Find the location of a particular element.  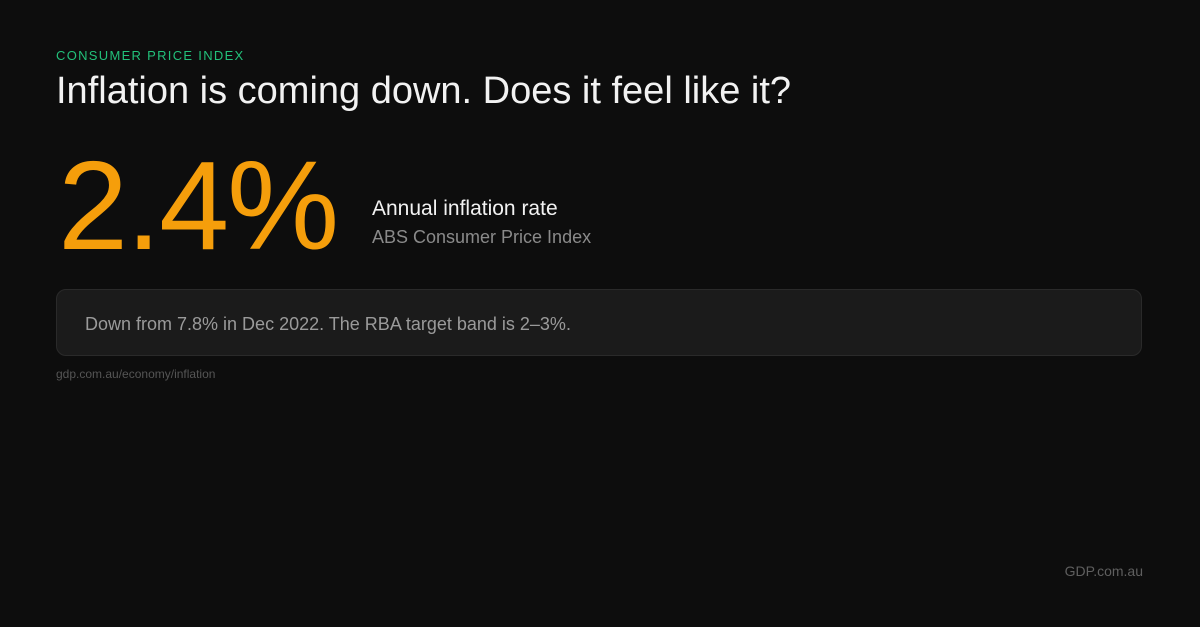

brand-label: GDP.com.au is located at coordinates (1103, 571).